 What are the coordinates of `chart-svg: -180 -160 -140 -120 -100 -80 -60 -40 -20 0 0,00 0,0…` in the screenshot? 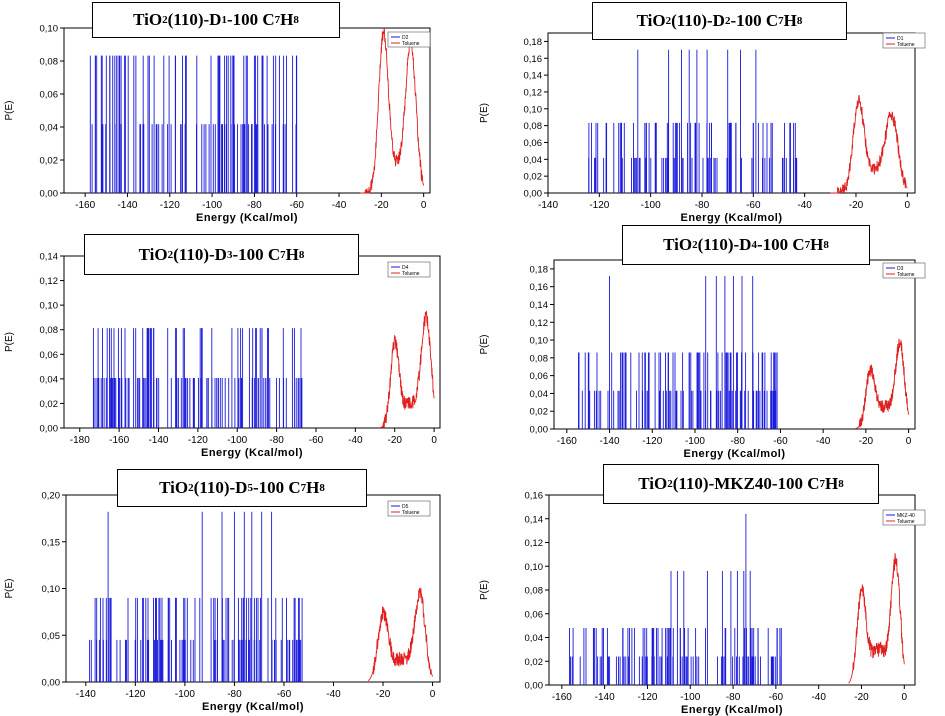 It's located at (222, 355).